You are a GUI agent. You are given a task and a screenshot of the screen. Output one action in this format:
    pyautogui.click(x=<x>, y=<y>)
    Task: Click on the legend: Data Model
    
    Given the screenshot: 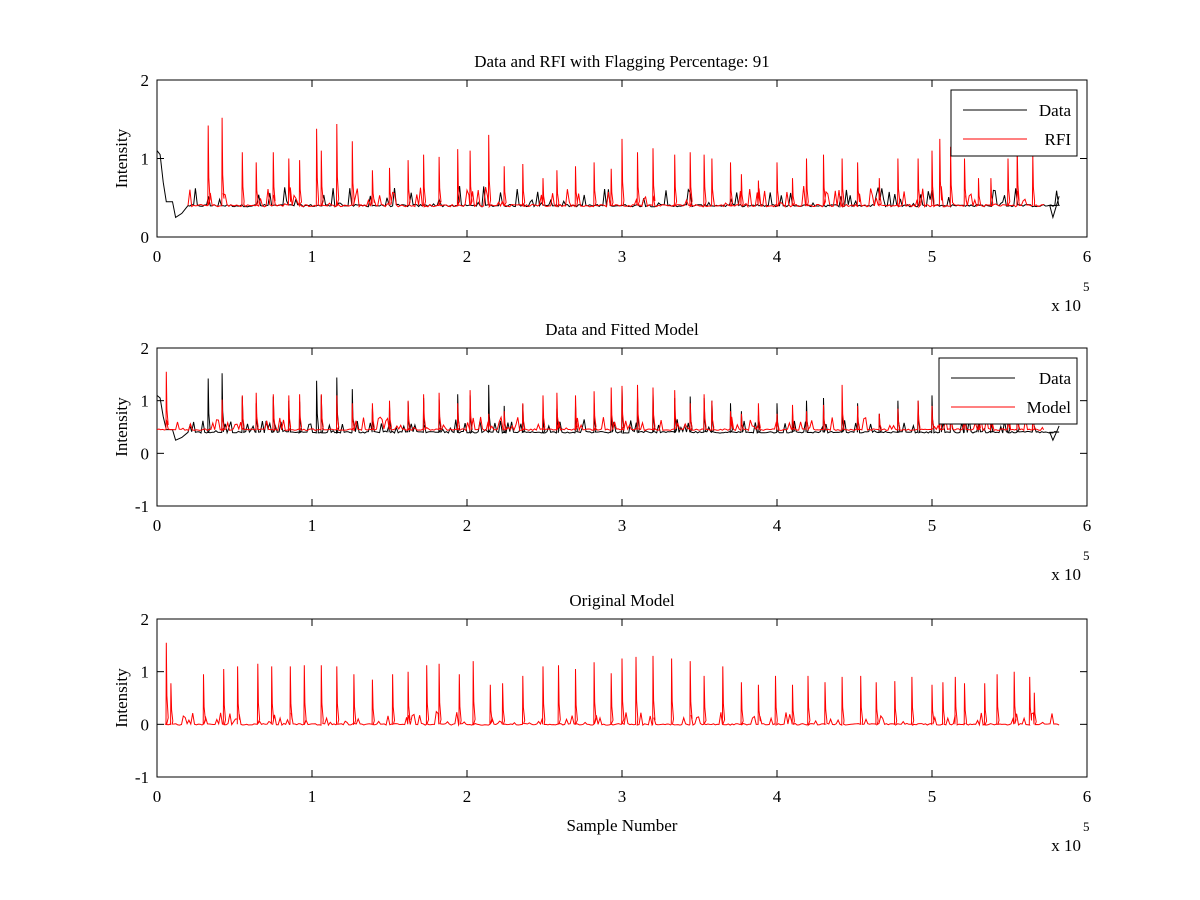 What is the action you would take?
    pyautogui.click(x=1008, y=391)
    